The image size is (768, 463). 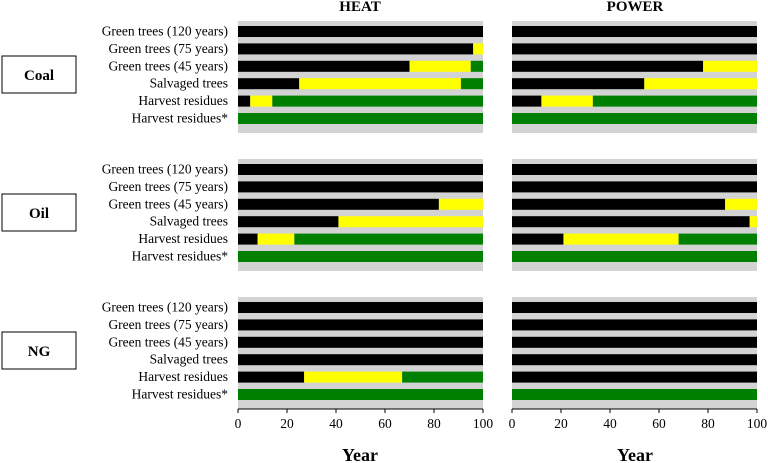 What do you see at coordinates (635, 7) in the screenshot?
I see `column-title-power: POWER` at bounding box center [635, 7].